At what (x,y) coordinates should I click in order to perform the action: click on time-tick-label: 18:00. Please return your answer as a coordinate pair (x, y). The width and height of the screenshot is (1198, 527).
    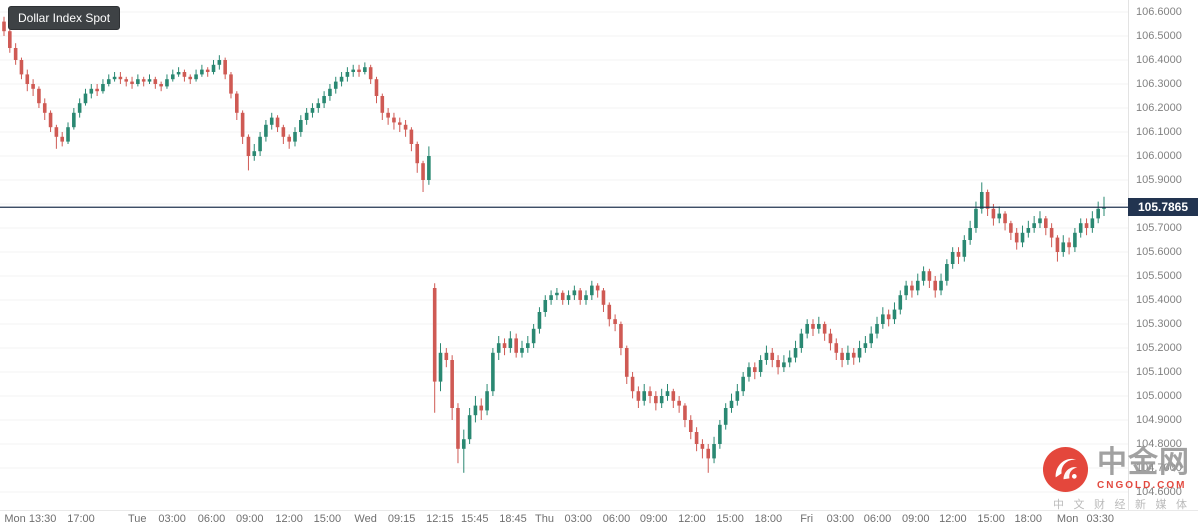
    Looking at the image, I should click on (768, 519).